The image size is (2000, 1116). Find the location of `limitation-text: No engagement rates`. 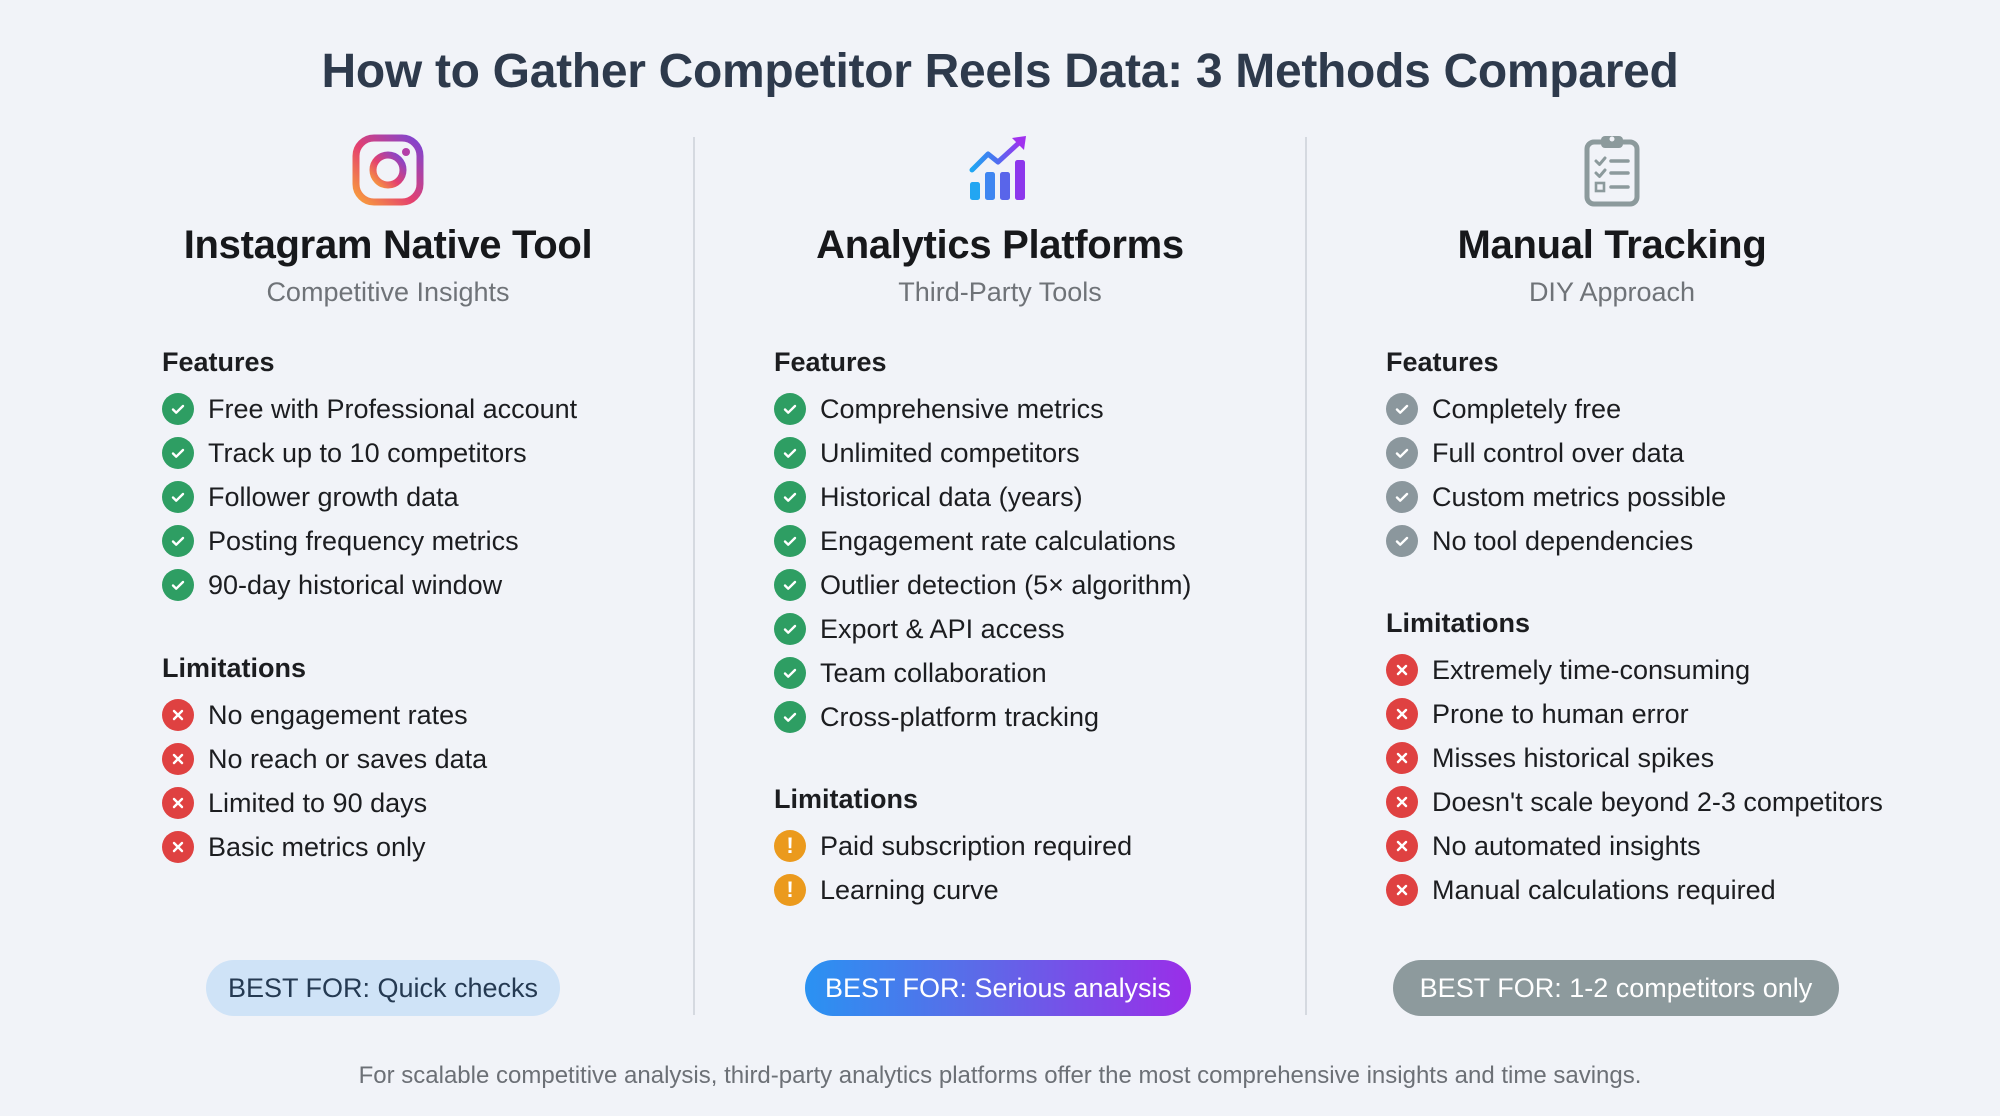

limitation-text: No engagement rates is located at coordinates (338, 714).